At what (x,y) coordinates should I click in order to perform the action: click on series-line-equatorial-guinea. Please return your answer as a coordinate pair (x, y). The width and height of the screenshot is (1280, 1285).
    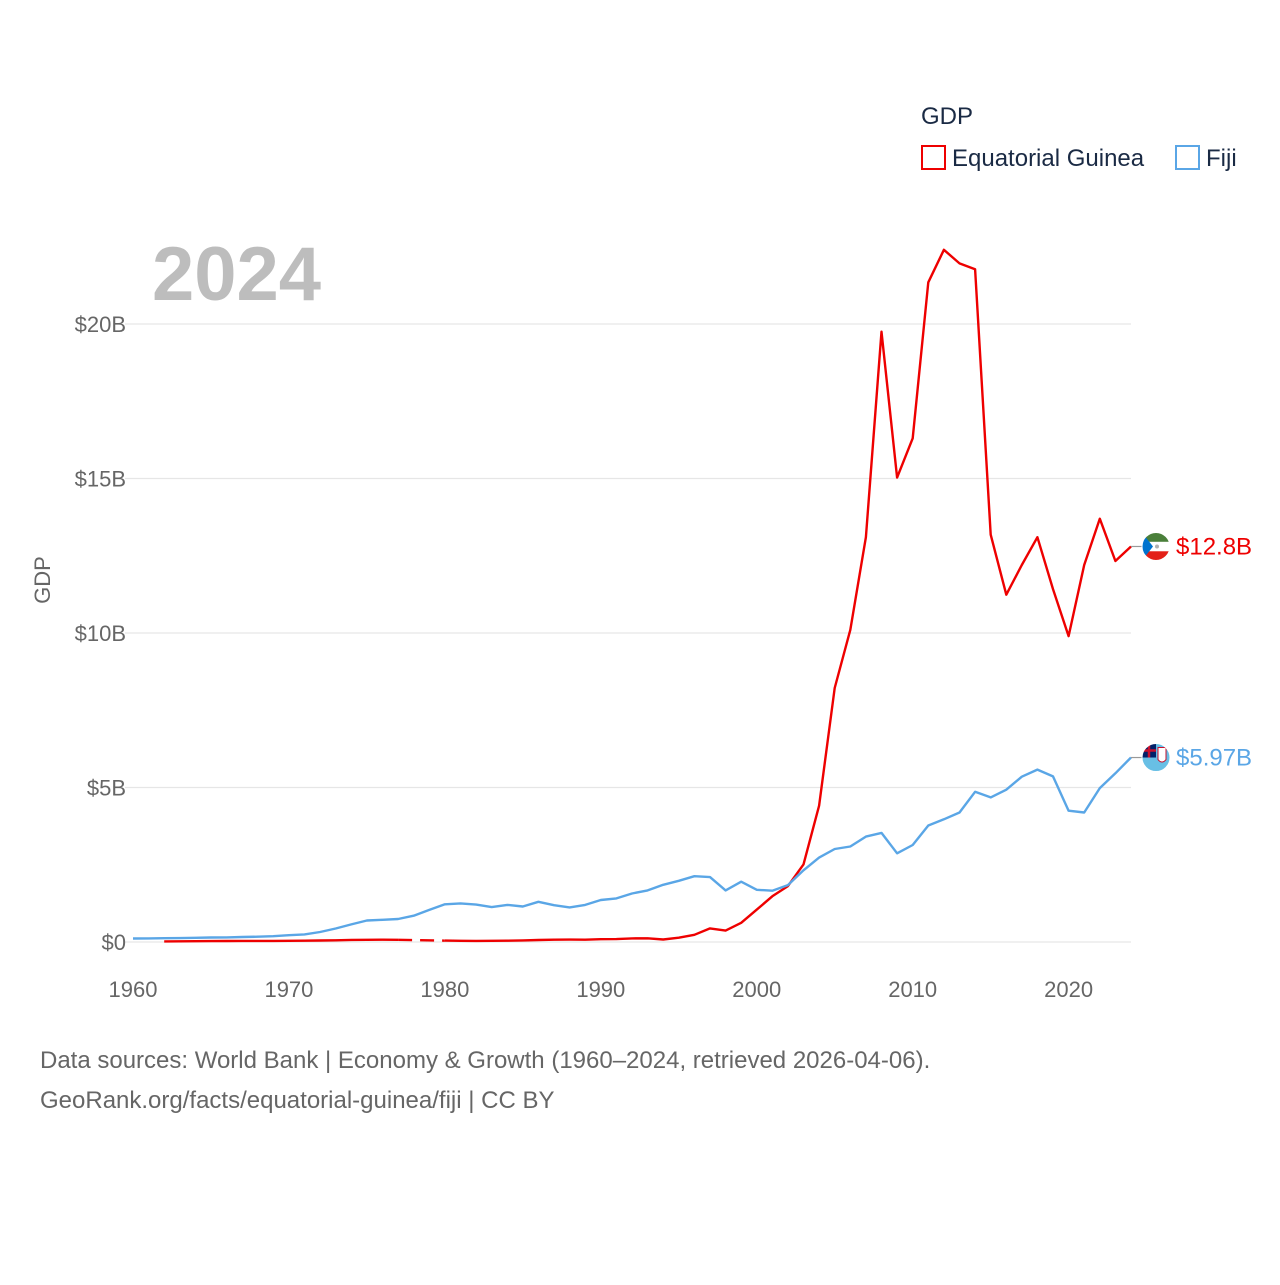
    Looking at the image, I should click on (281, 940).